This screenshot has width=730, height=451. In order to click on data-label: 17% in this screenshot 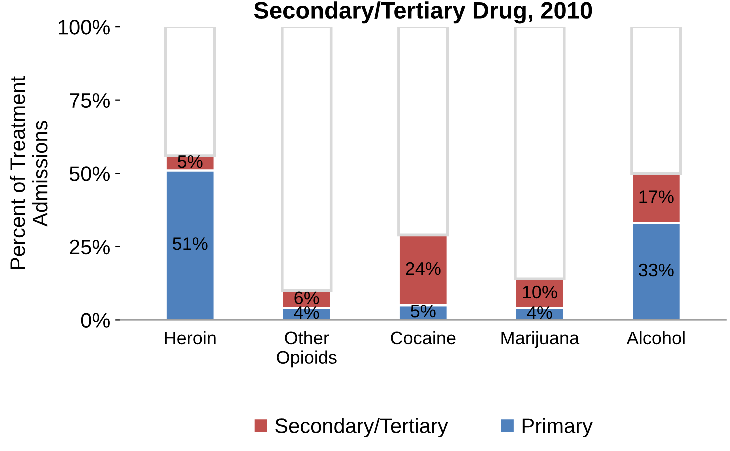, I will do `click(657, 197)`.